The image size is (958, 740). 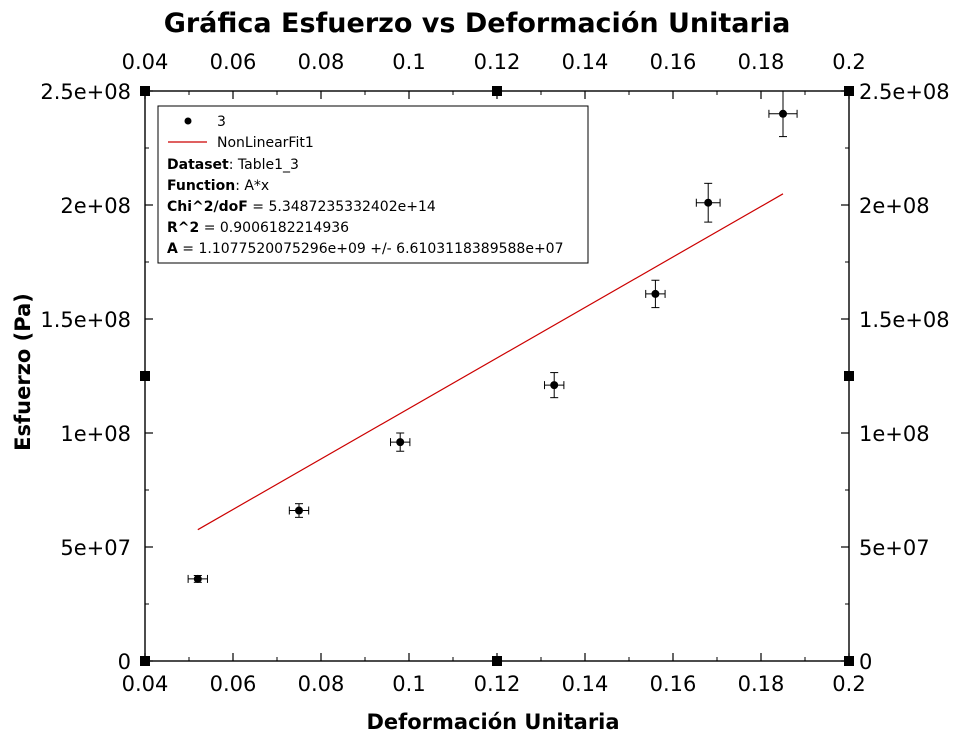 What do you see at coordinates (188, 121) in the screenshot?
I see `legend-point-marker` at bounding box center [188, 121].